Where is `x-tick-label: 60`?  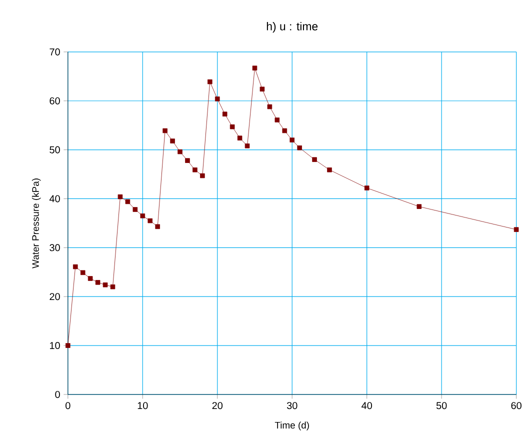
x-tick-label: 60 is located at coordinates (516, 405).